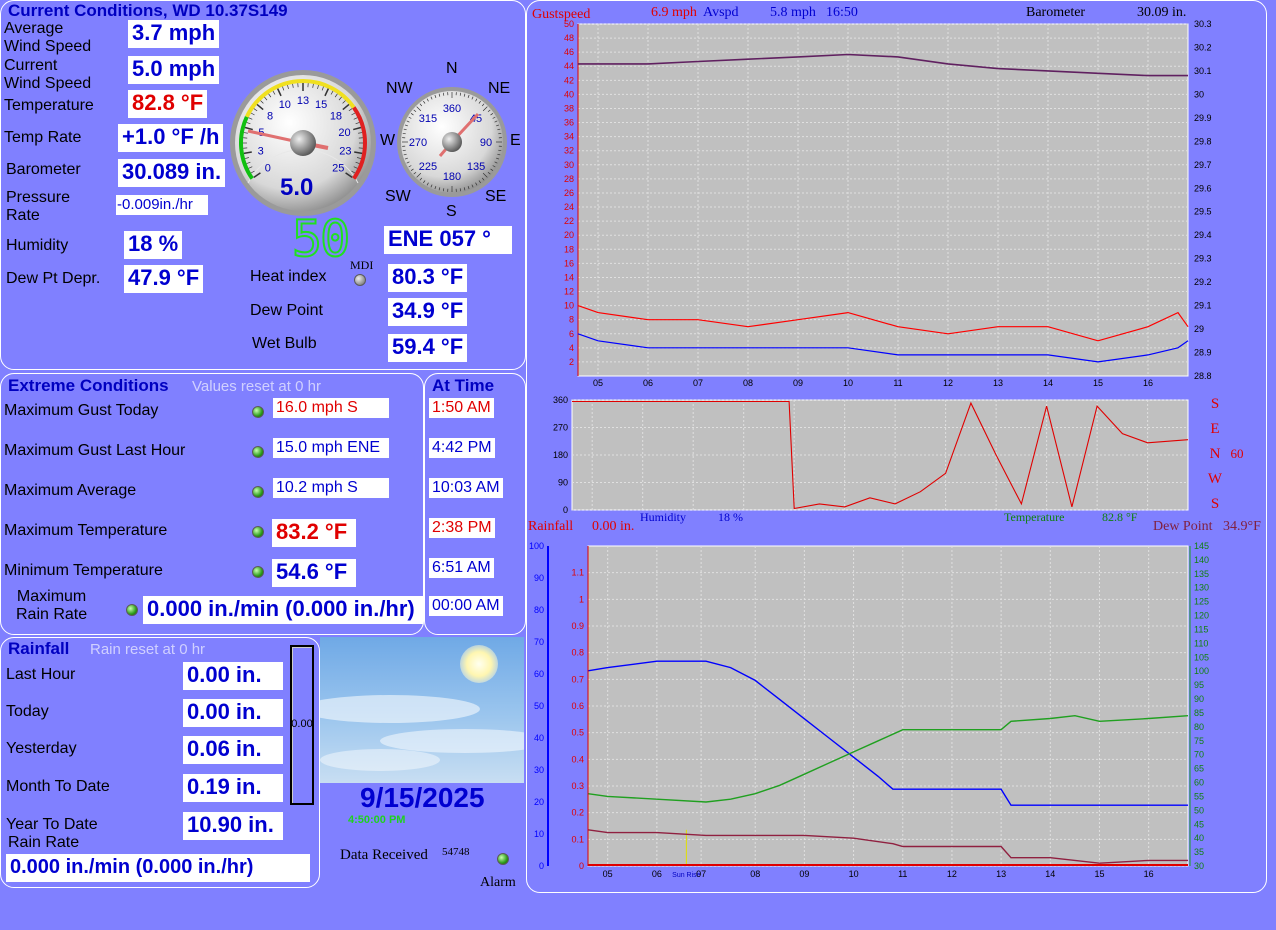 The image size is (1276, 930). Describe the element at coordinates (422, 710) in the screenshot. I see `sky-weather-image` at that location.